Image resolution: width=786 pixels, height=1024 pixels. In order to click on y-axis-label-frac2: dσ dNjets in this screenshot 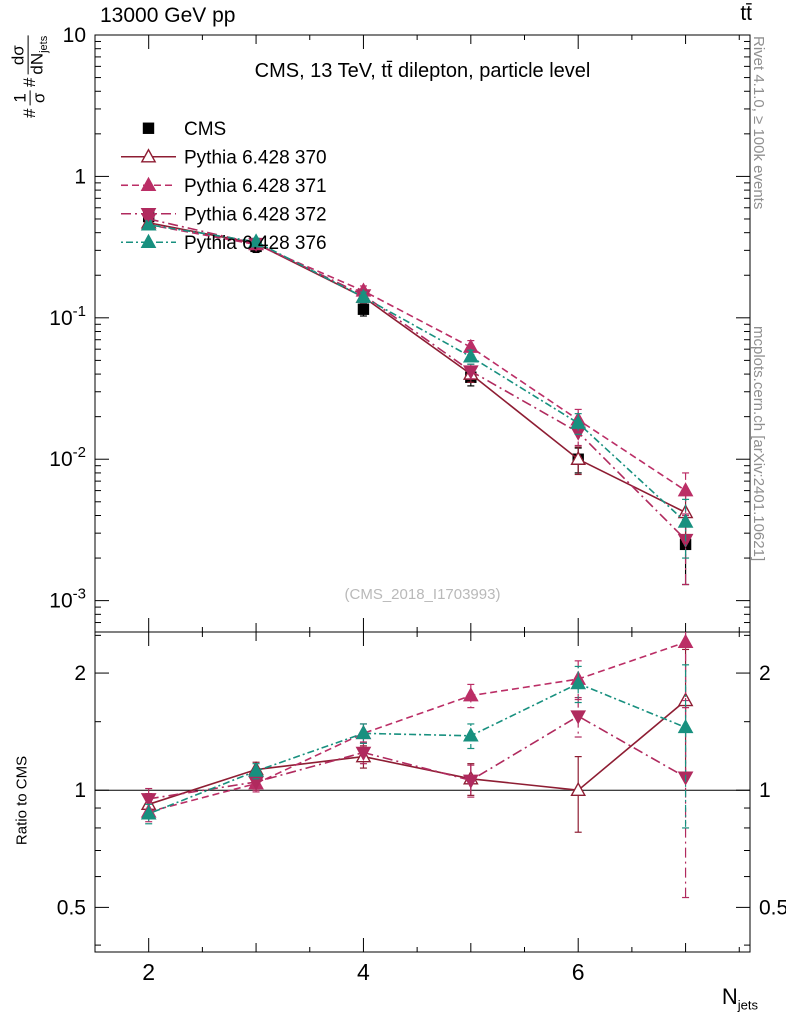, I will do `click(29, 55)`.